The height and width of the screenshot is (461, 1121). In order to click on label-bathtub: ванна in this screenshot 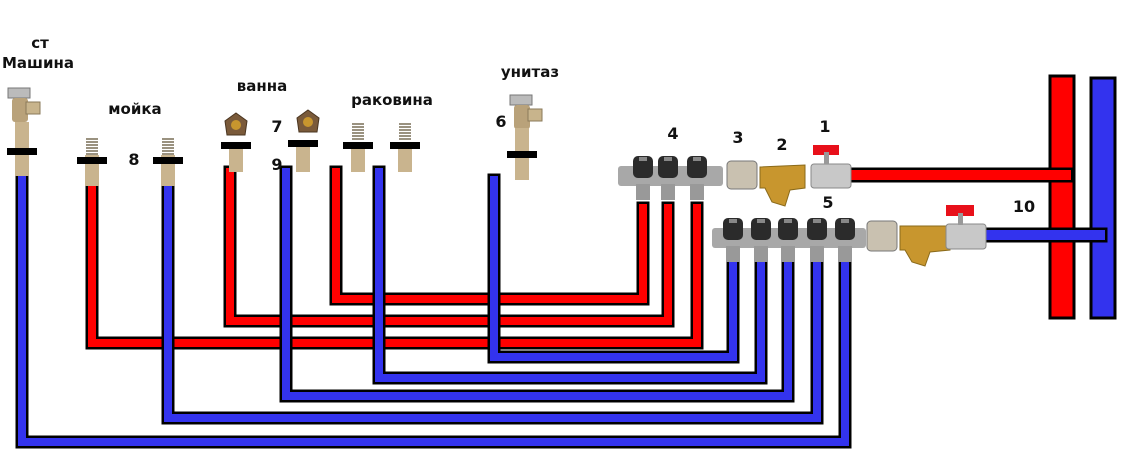, I will do `click(262, 86)`.